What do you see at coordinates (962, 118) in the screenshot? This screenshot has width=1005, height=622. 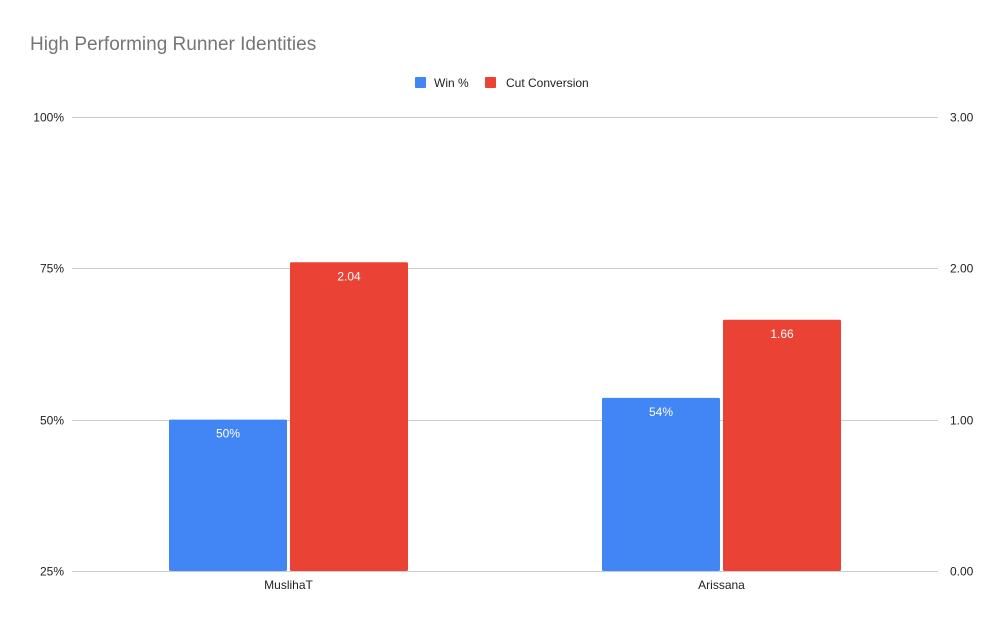 I see `y-right-tick-label: 3.00` at bounding box center [962, 118].